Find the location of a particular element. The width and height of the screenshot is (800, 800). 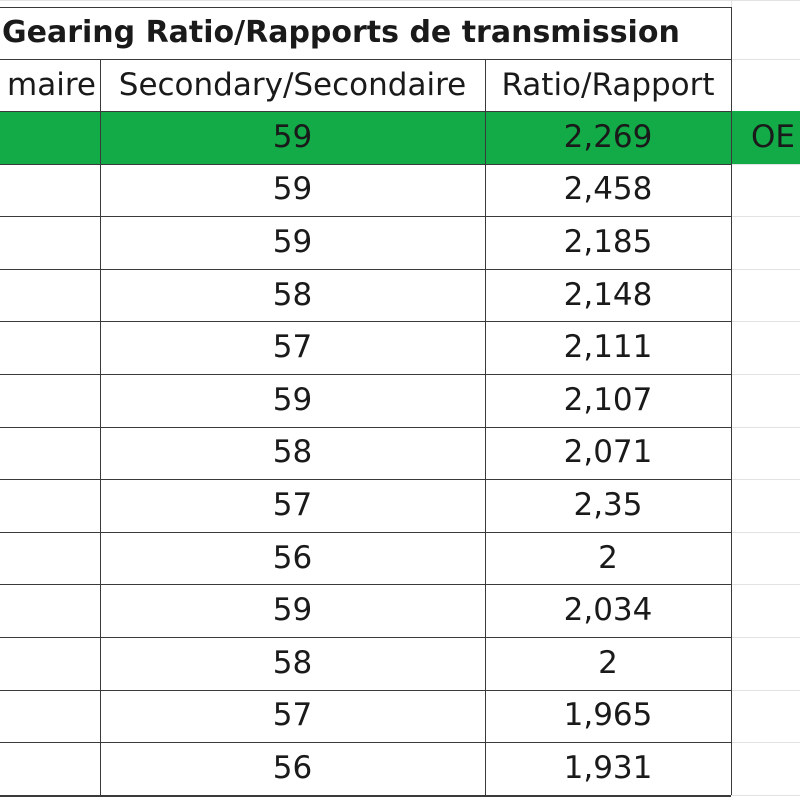

ratio-cell: 2,458 is located at coordinates (608, 190).